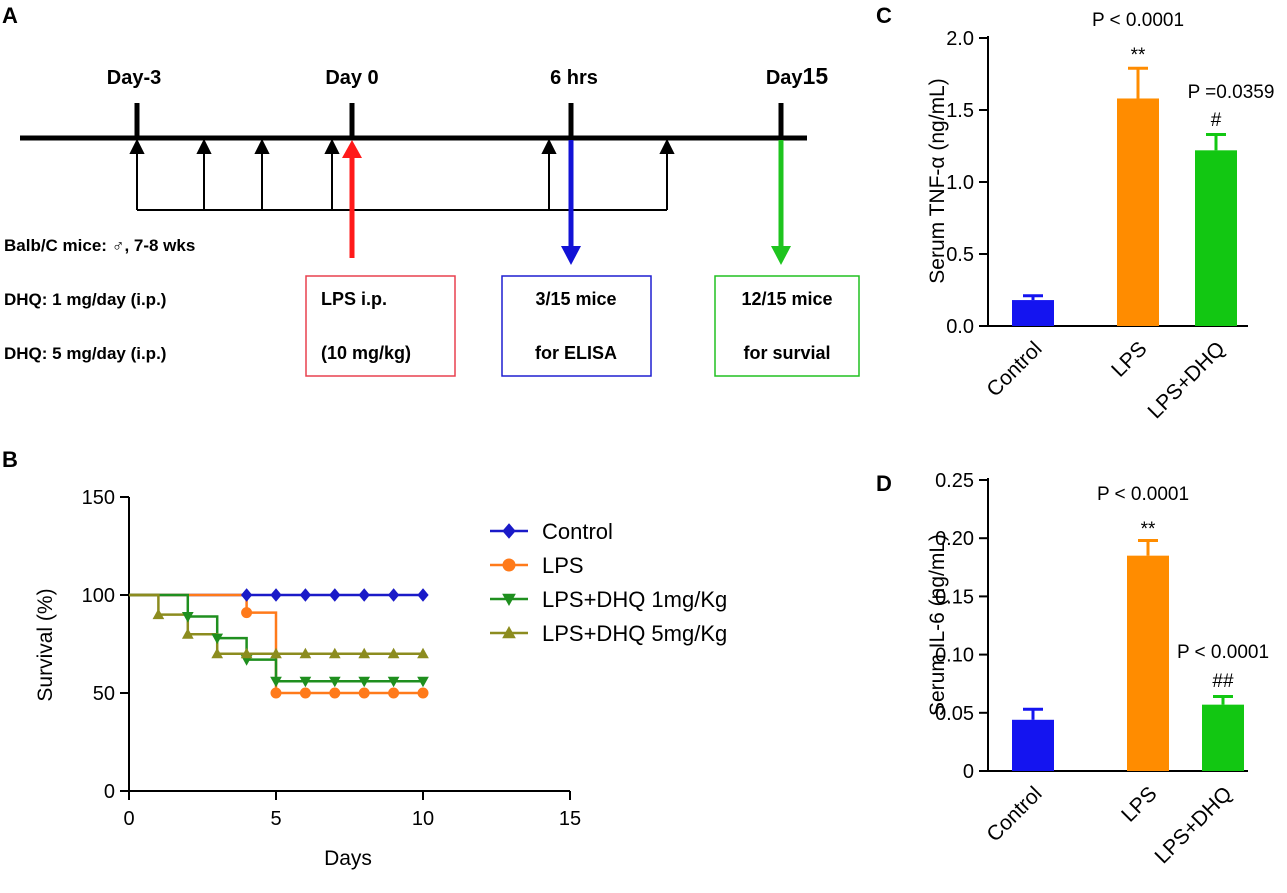  I want to click on survival-box-line1: 12/15 mice, so click(786, 299).